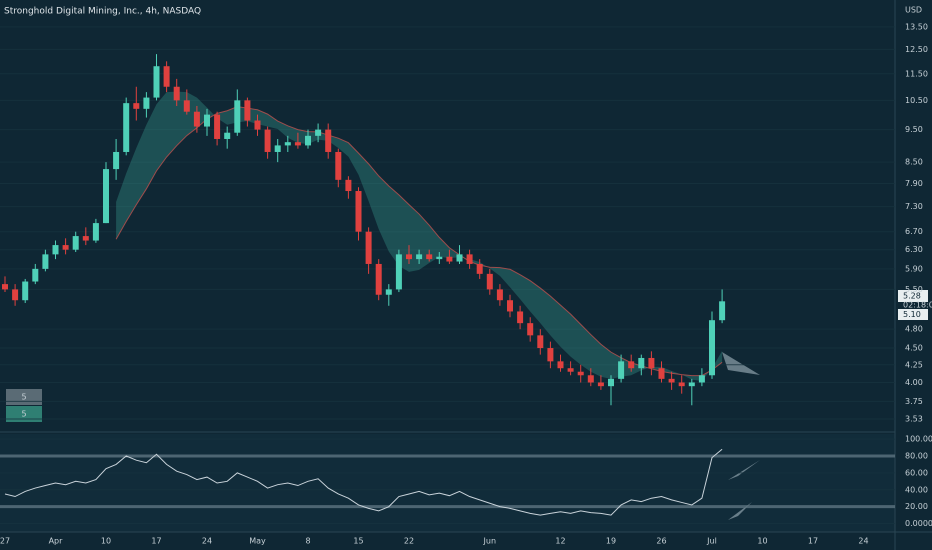 The height and width of the screenshot is (550, 932). What do you see at coordinates (914, 401) in the screenshot?
I see `y-tick-label: 3.75` at bounding box center [914, 401].